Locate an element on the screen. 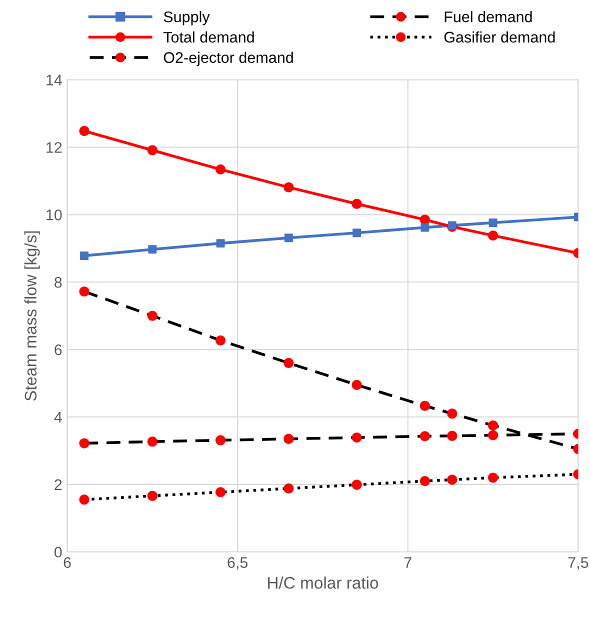  y-axis-title: Steam mass flow [kg/s] is located at coordinates (32, 316).